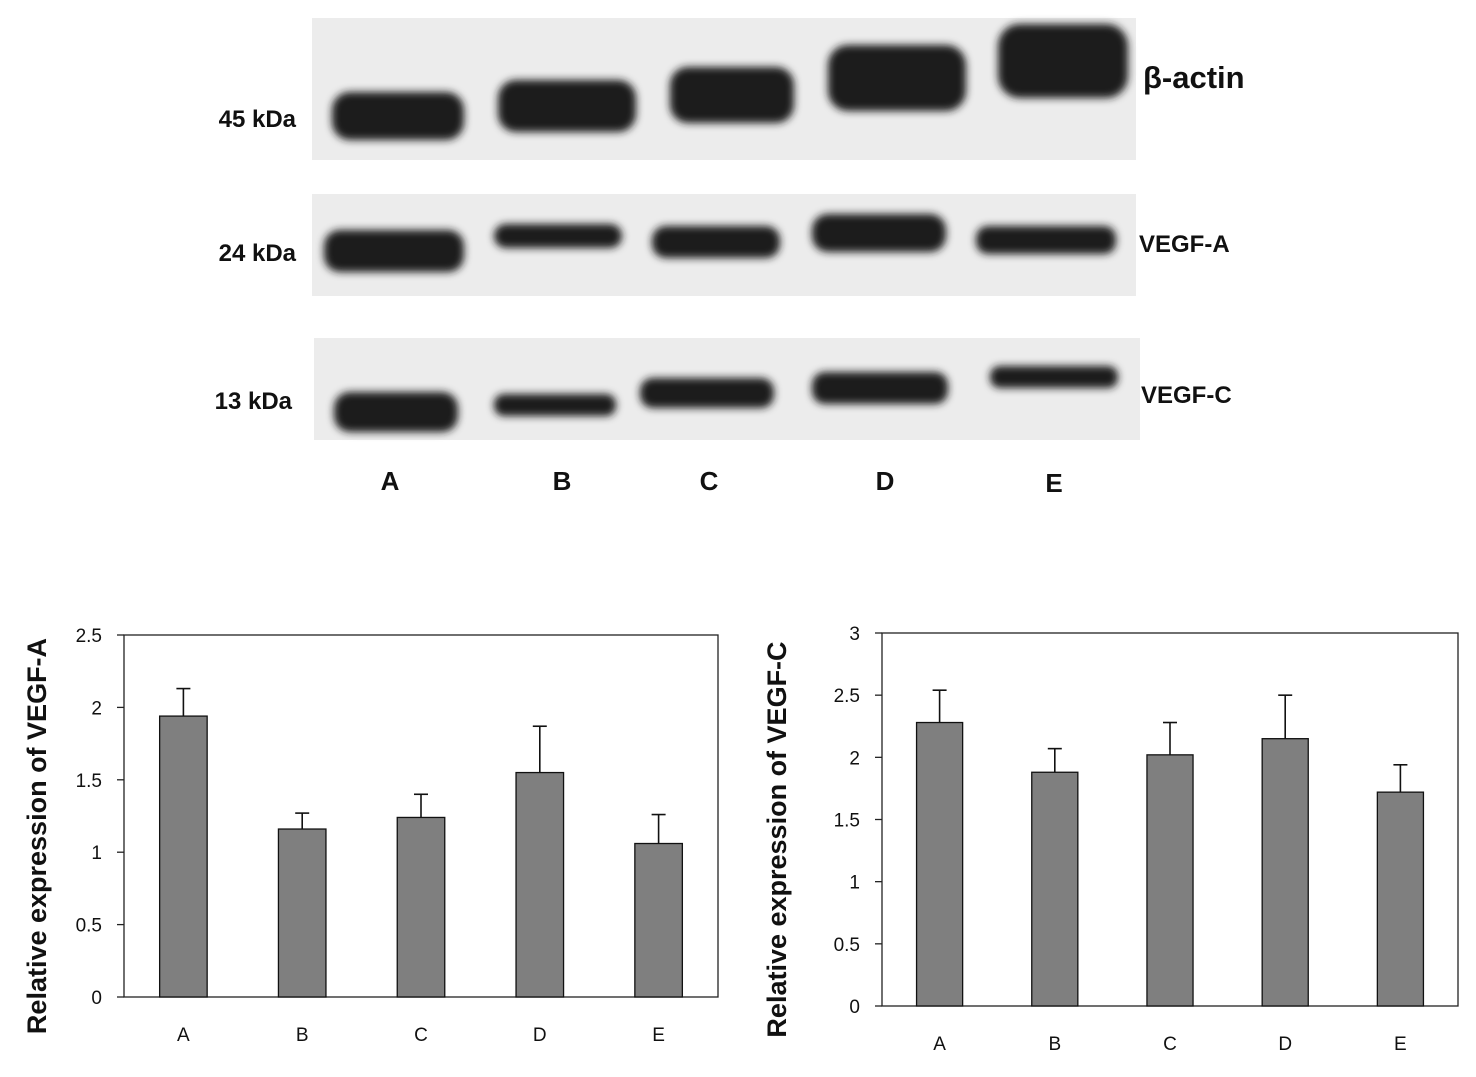  What do you see at coordinates (555, 405) in the screenshot?
I see `band-vegf-c-B` at bounding box center [555, 405].